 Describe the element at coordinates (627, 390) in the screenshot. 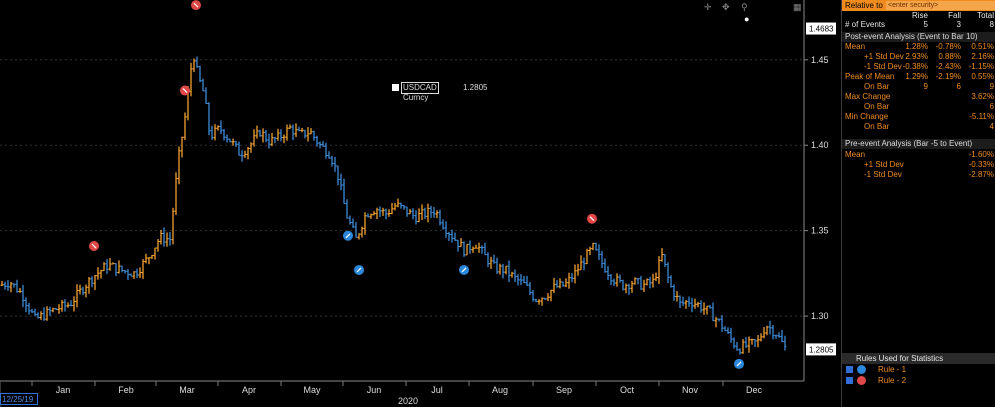

I see `x-tick-label: Oct` at that location.